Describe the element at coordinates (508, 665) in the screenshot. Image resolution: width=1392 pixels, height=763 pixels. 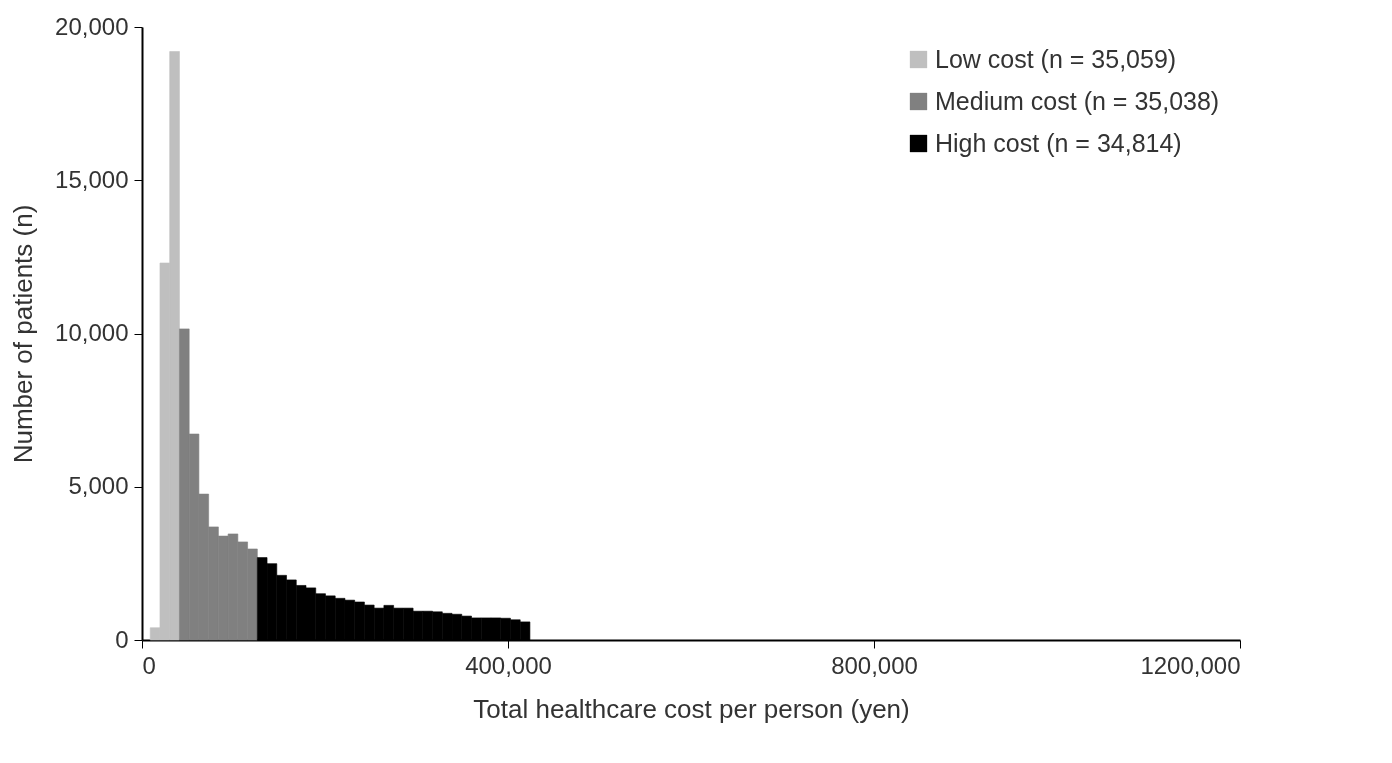
I see `x-tick-label: 400,000` at that location.